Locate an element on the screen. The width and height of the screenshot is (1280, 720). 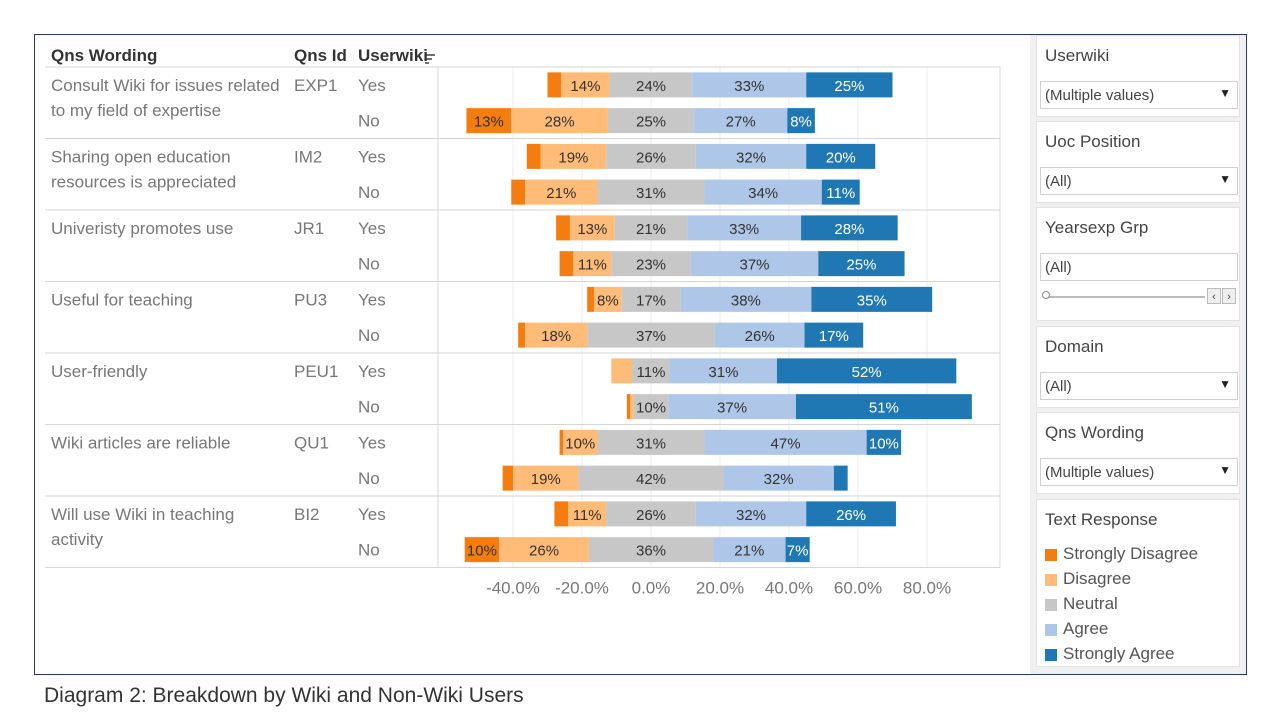
filter-yearsexp-grp-input: (All) is located at coordinates (1139, 267).